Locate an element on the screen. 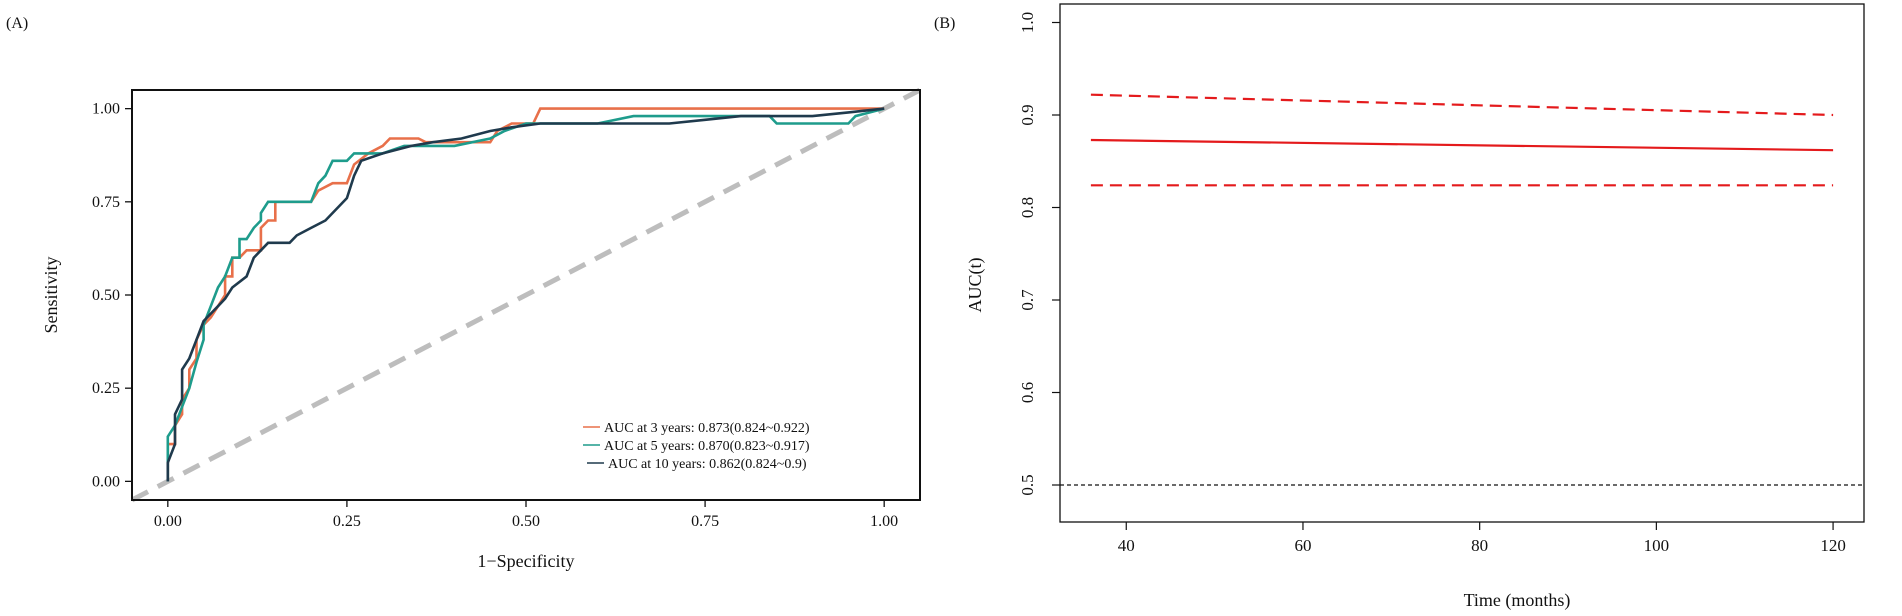  roc-y-axis: 0.00 0.25 0.50 0.75 1.00 is located at coordinates (112, 295).